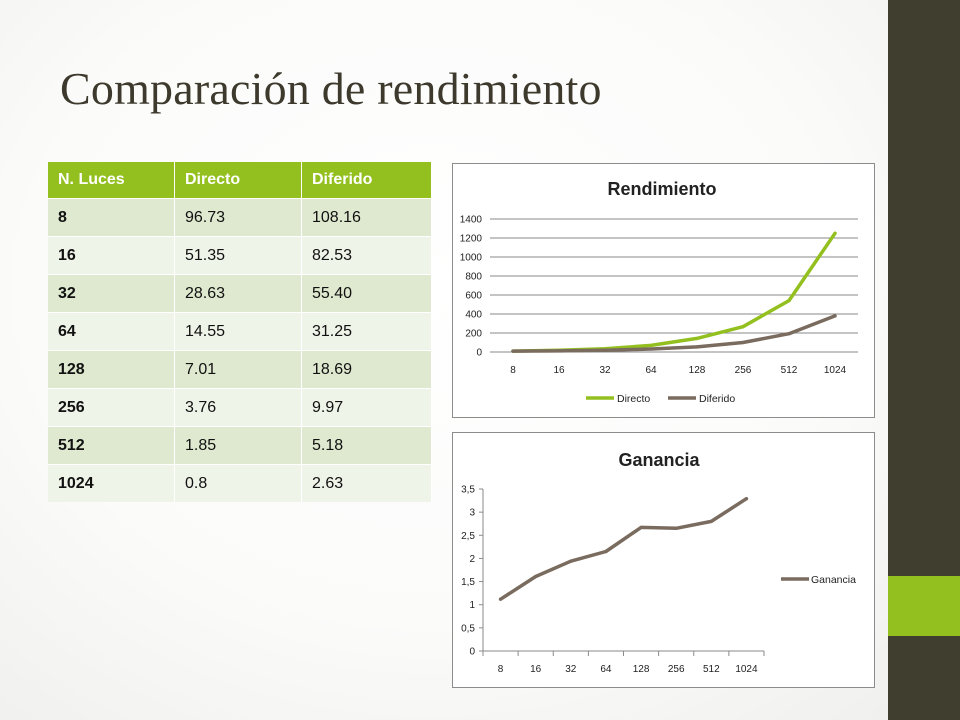 The width and height of the screenshot is (960, 720). What do you see at coordinates (331, 88) in the screenshot?
I see `slide-title: Comparación de rendimiento` at bounding box center [331, 88].